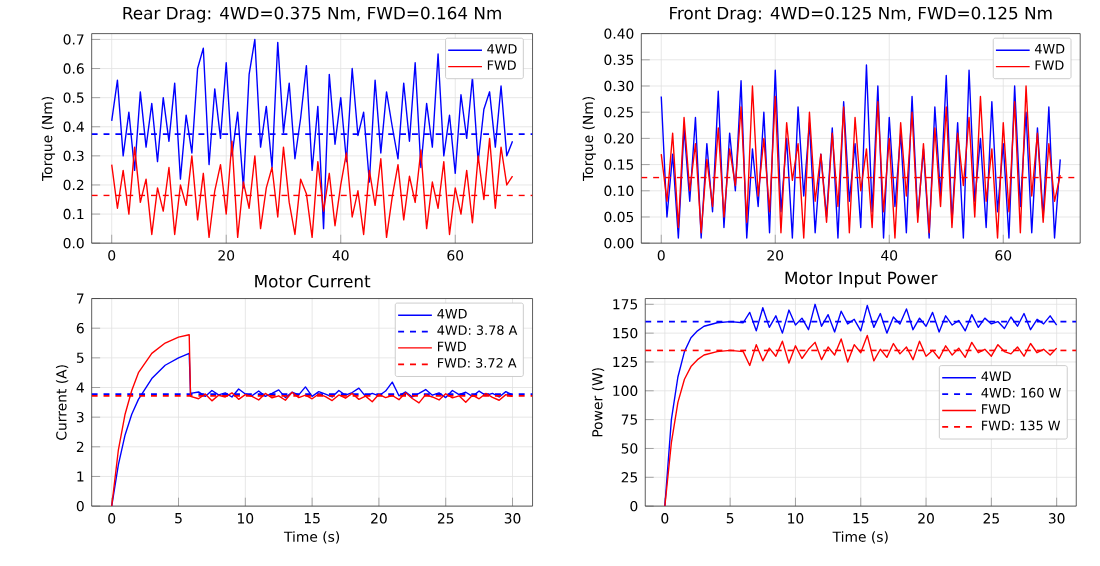 This screenshot has height=566, width=1100. Describe the element at coordinates (861, 280) in the screenshot. I see `chart-title: Motor Input Power` at that location.